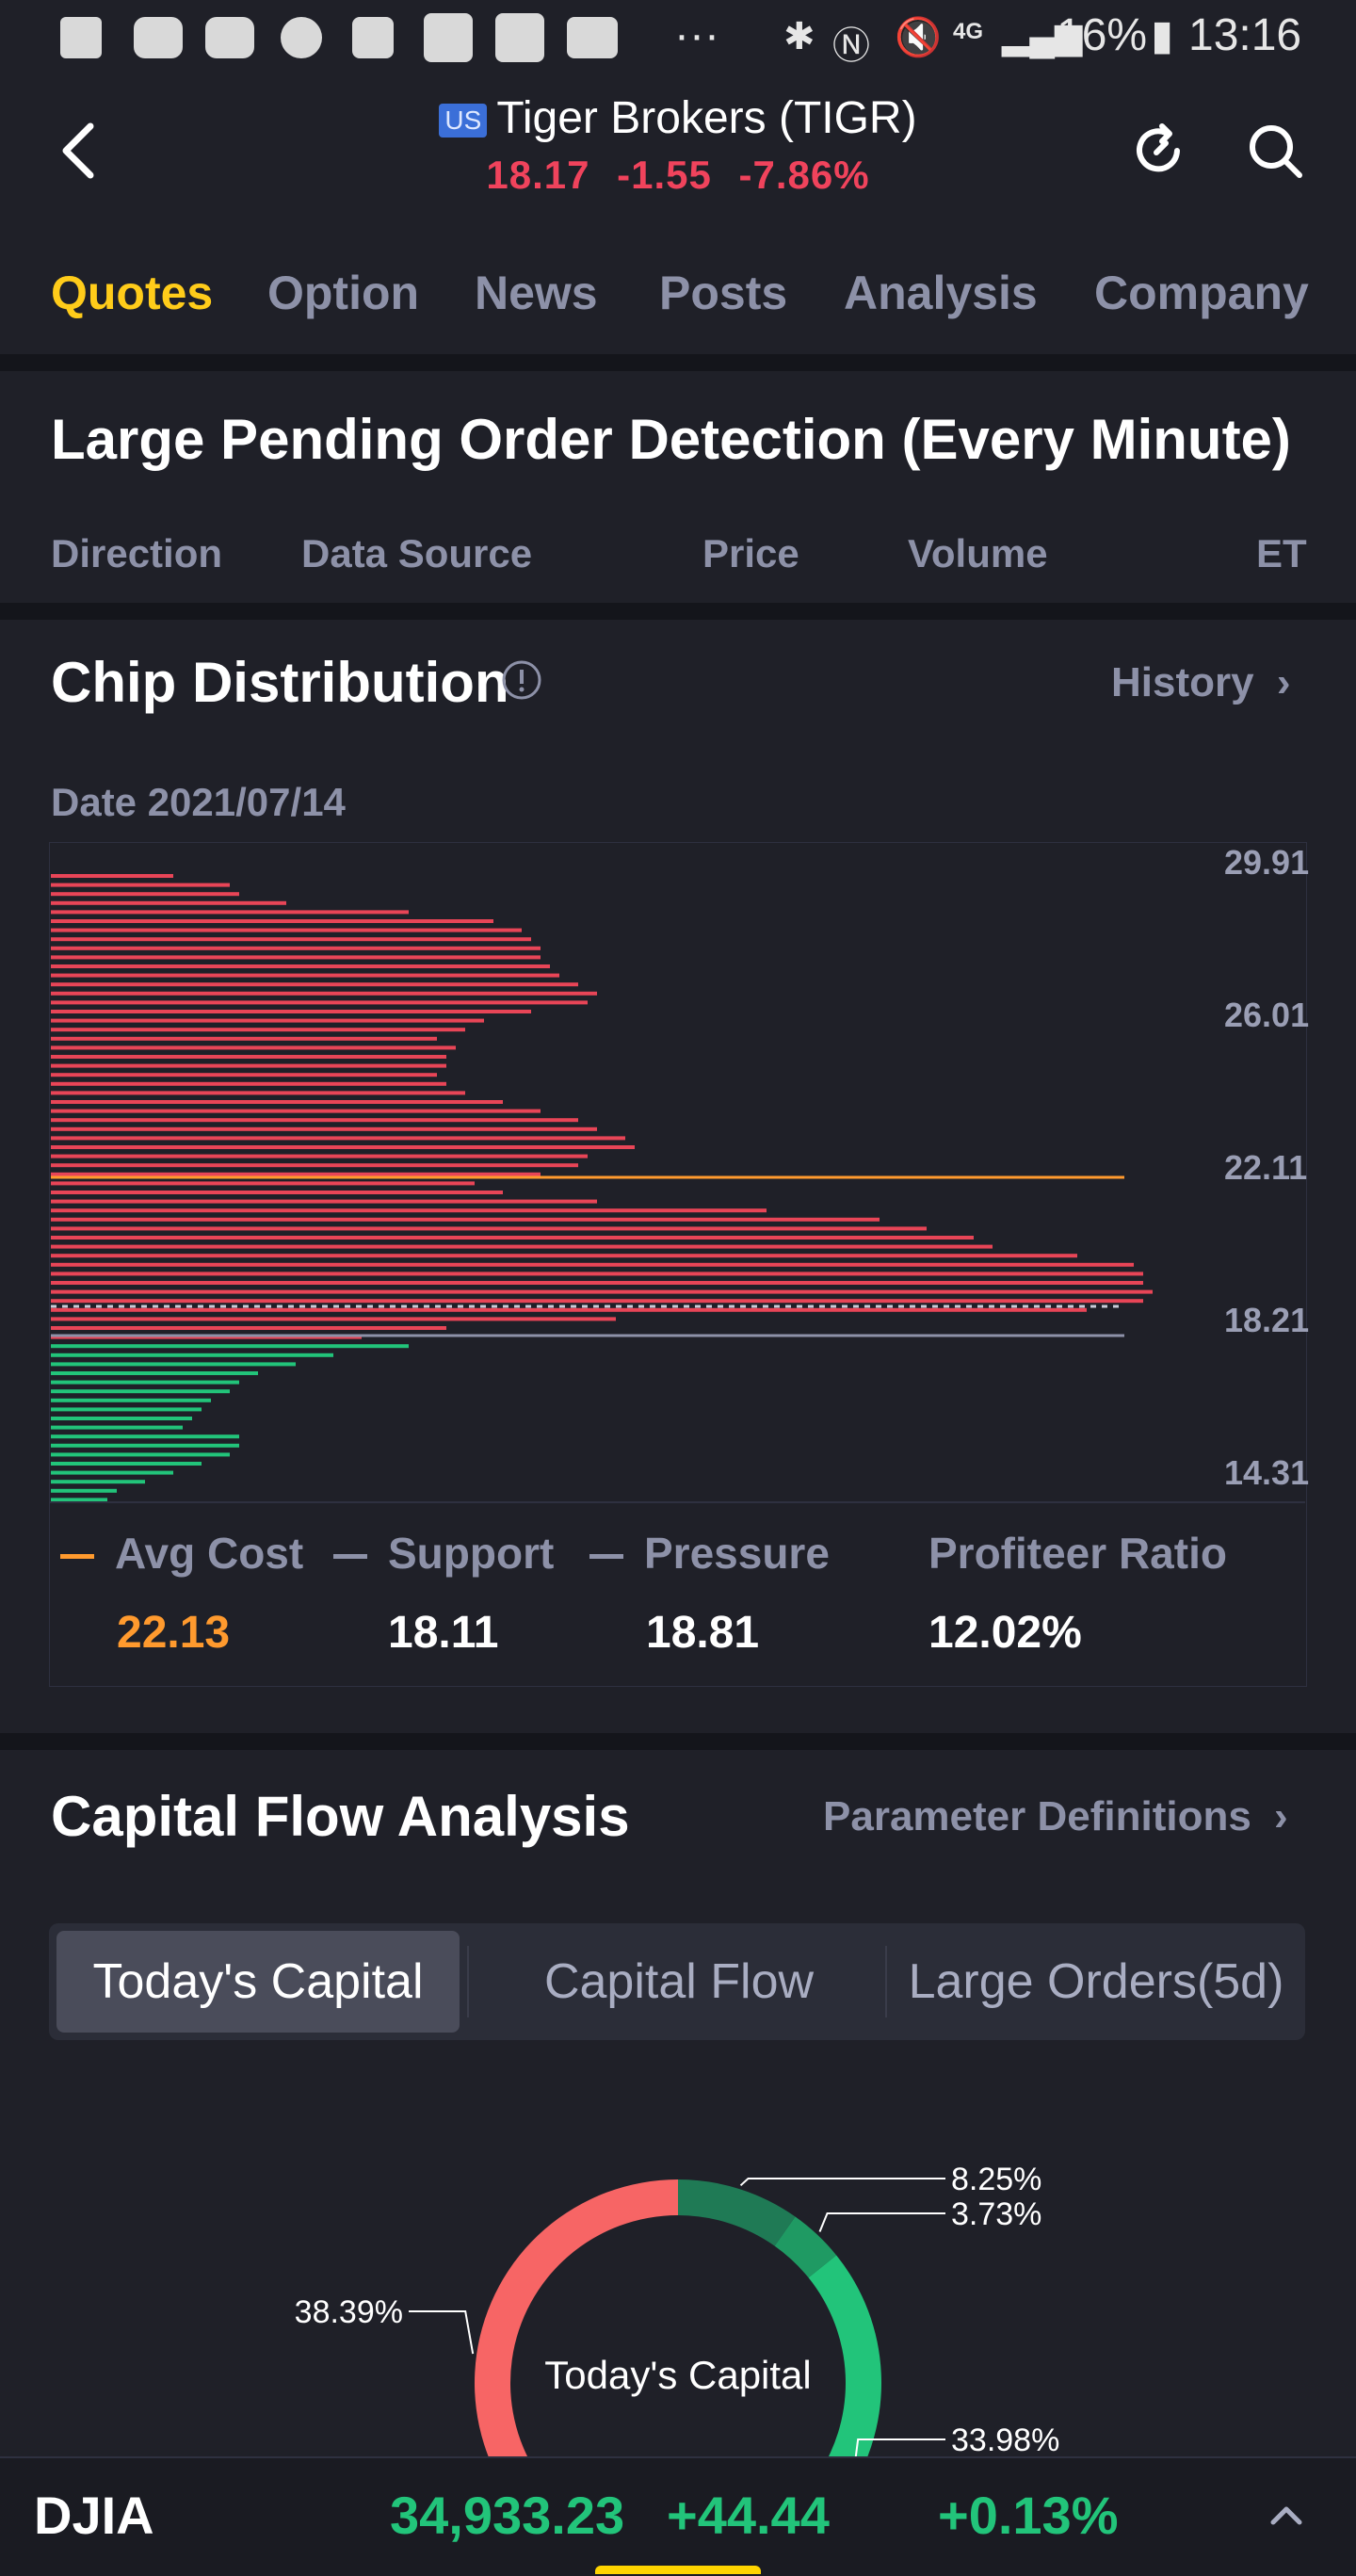 The image size is (1356, 2576). Describe the element at coordinates (444, 1633) in the screenshot. I see `support-value: 18.11` at that location.